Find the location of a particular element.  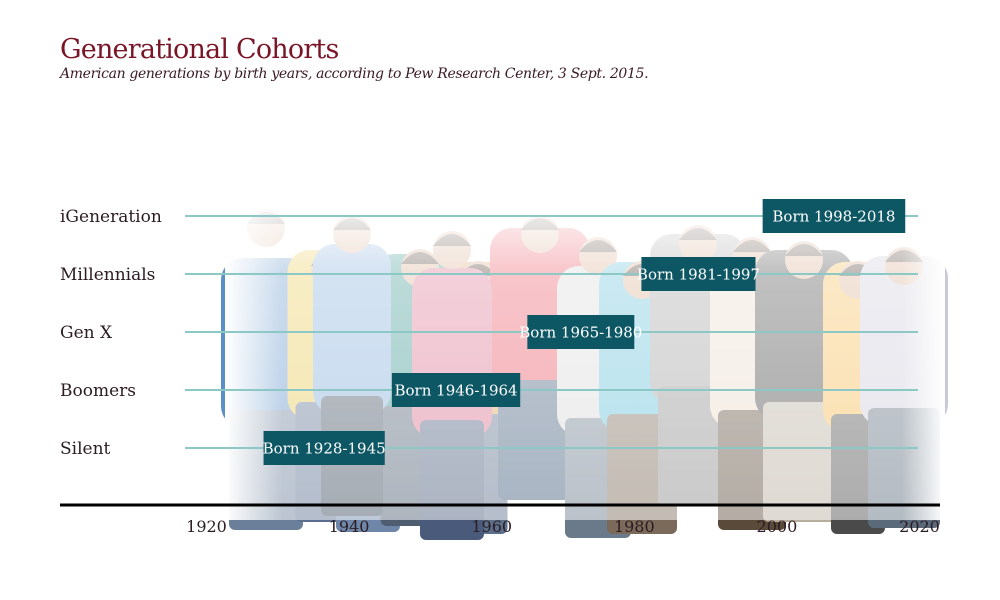

x-tick-label: 1920 is located at coordinates (206, 526).